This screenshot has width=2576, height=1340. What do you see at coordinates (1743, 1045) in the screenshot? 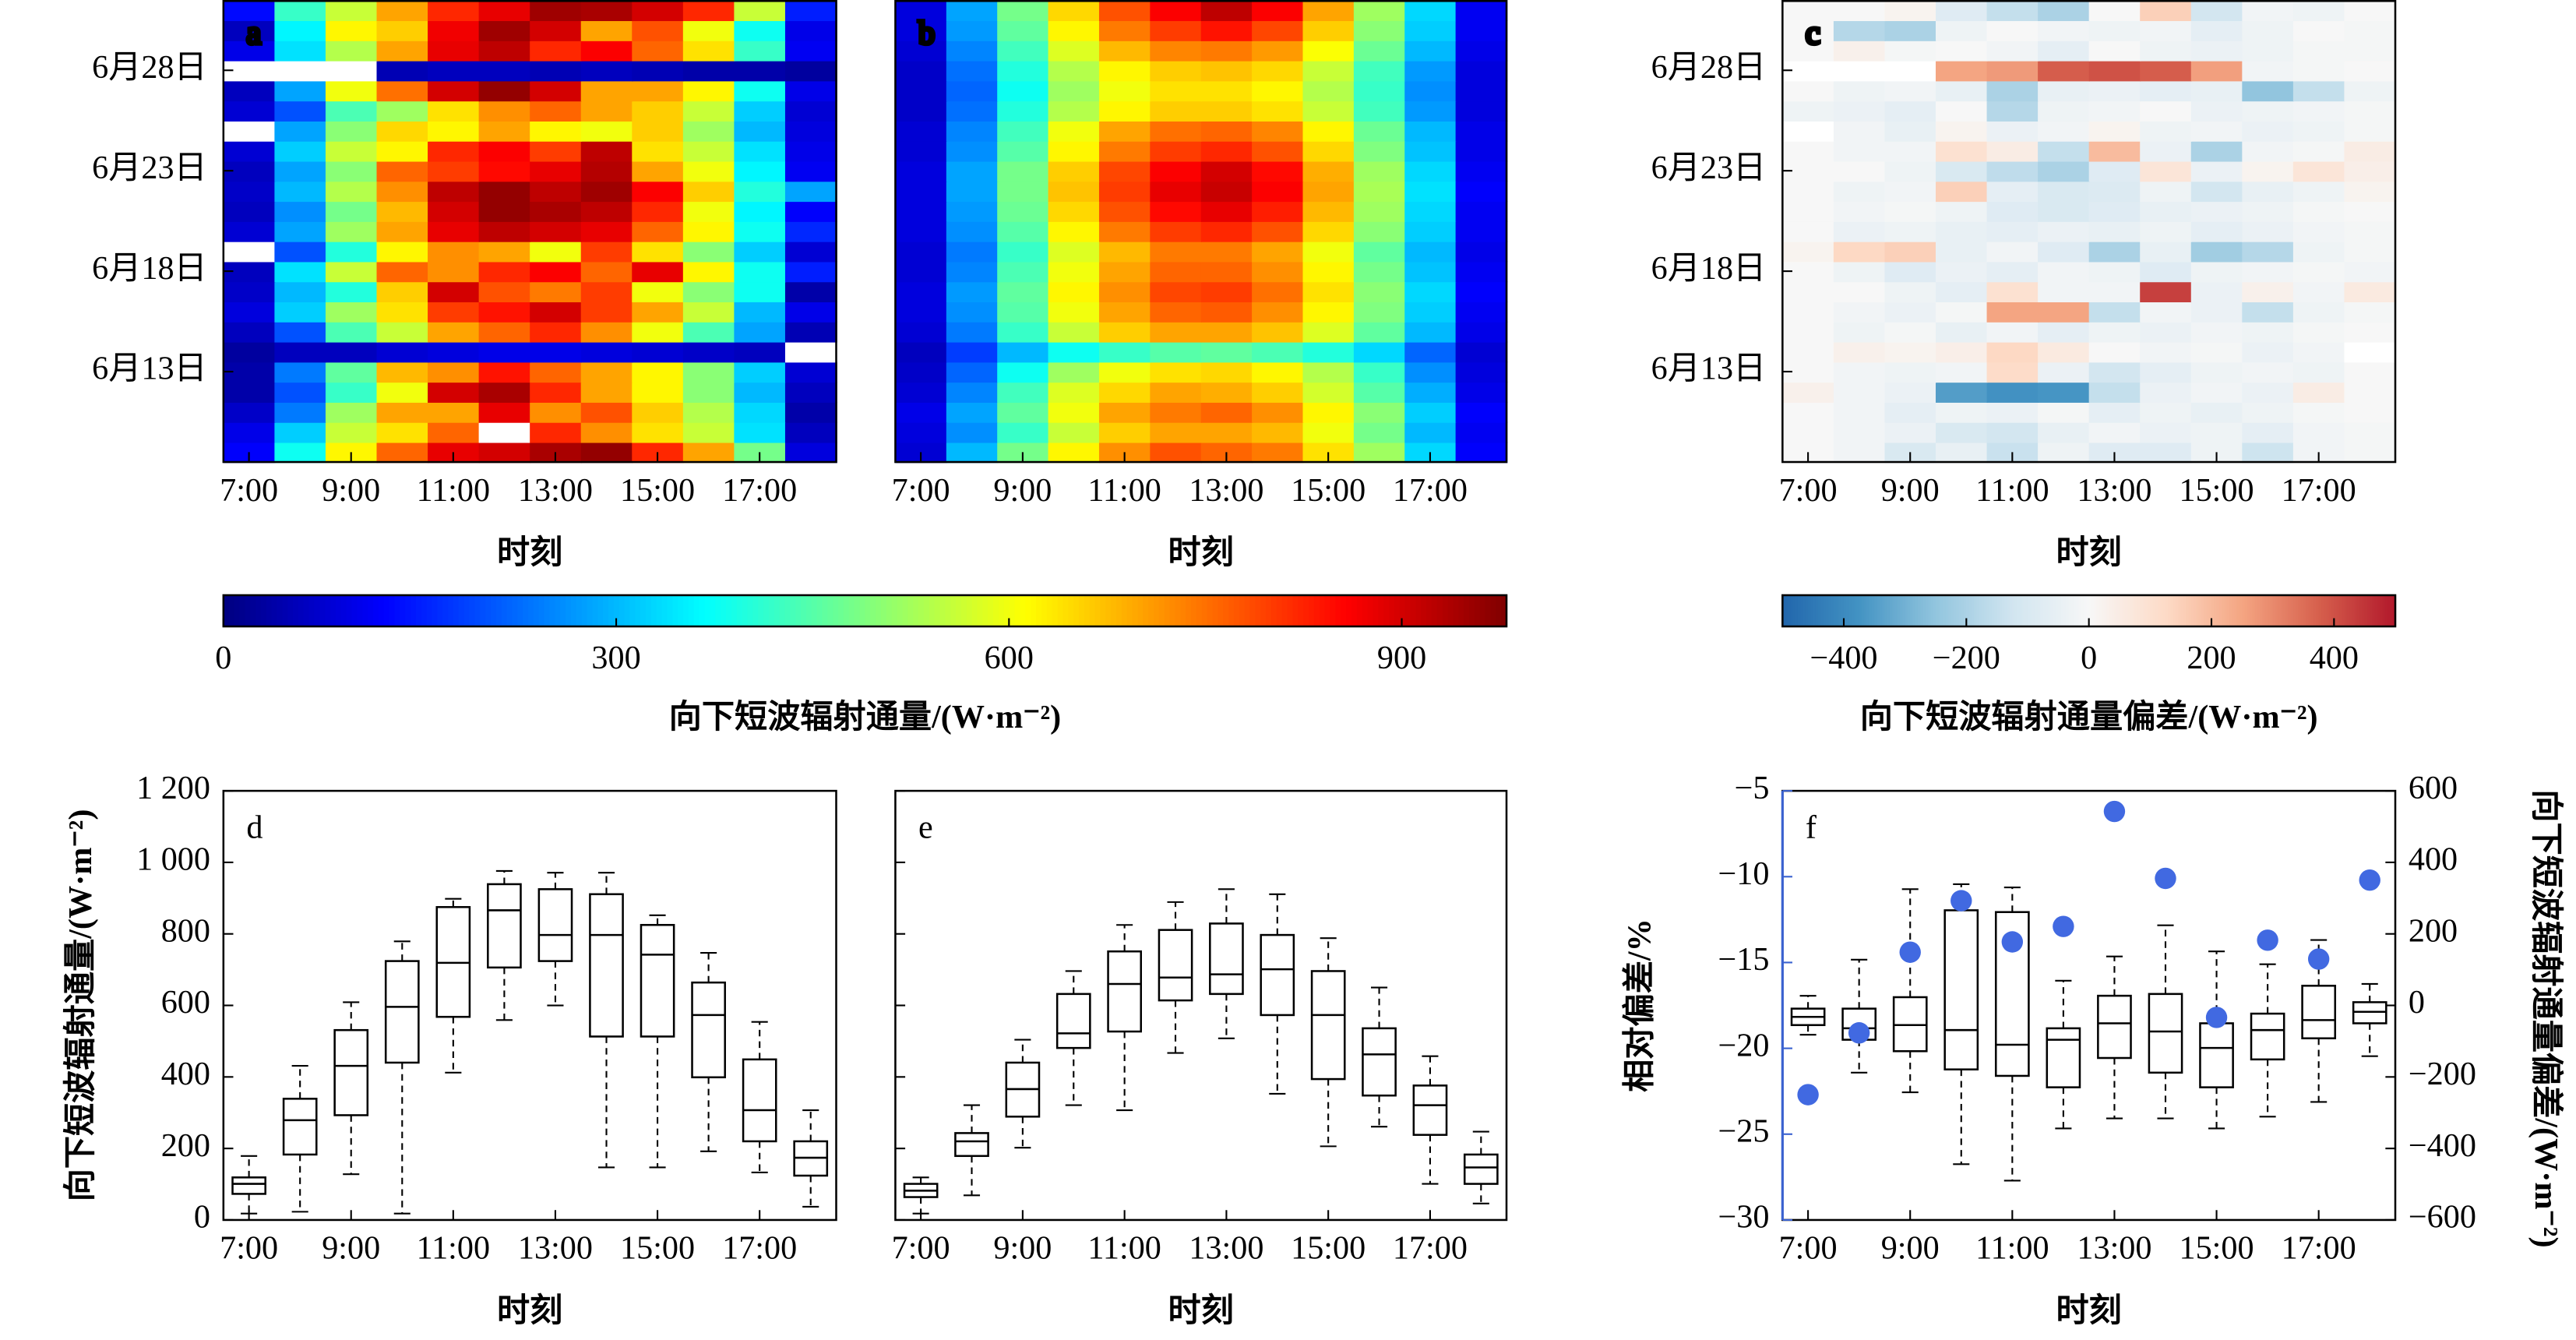
I see `y-tick-label: −20` at bounding box center [1743, 1045].